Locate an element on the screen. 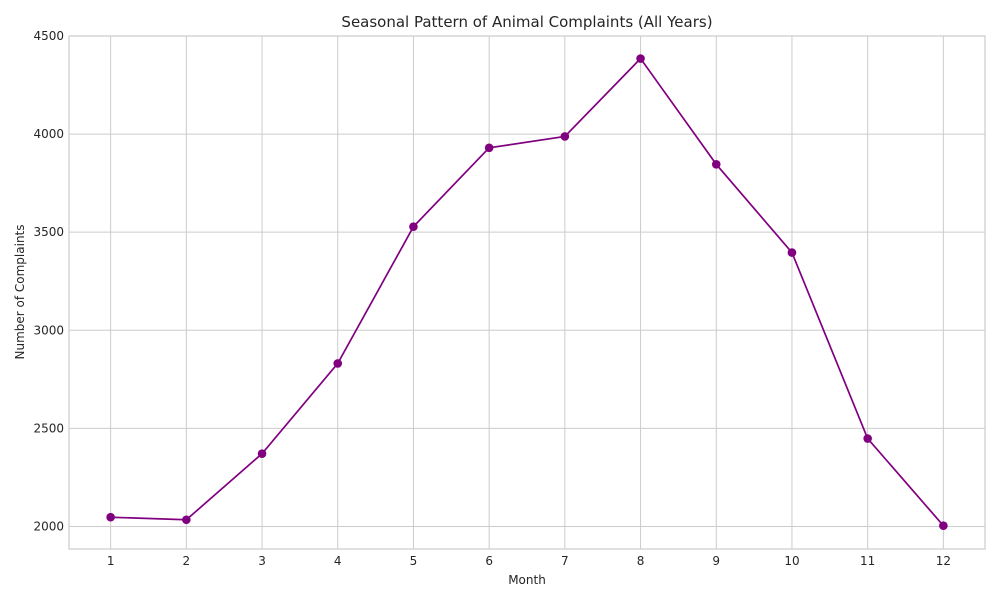 This screenshot has width=1000, height=600. x-tick-label: 1 is located at coordinates (111, 561).